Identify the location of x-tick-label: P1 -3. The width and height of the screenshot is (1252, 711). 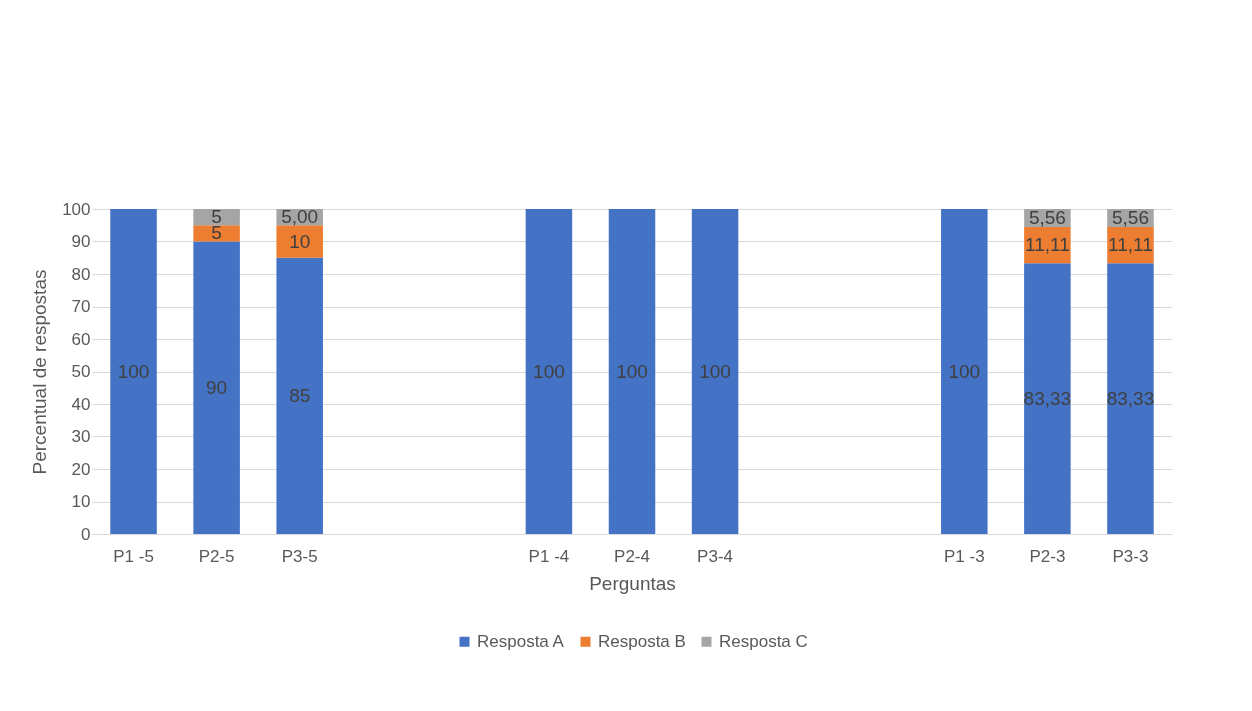
(964, 556).